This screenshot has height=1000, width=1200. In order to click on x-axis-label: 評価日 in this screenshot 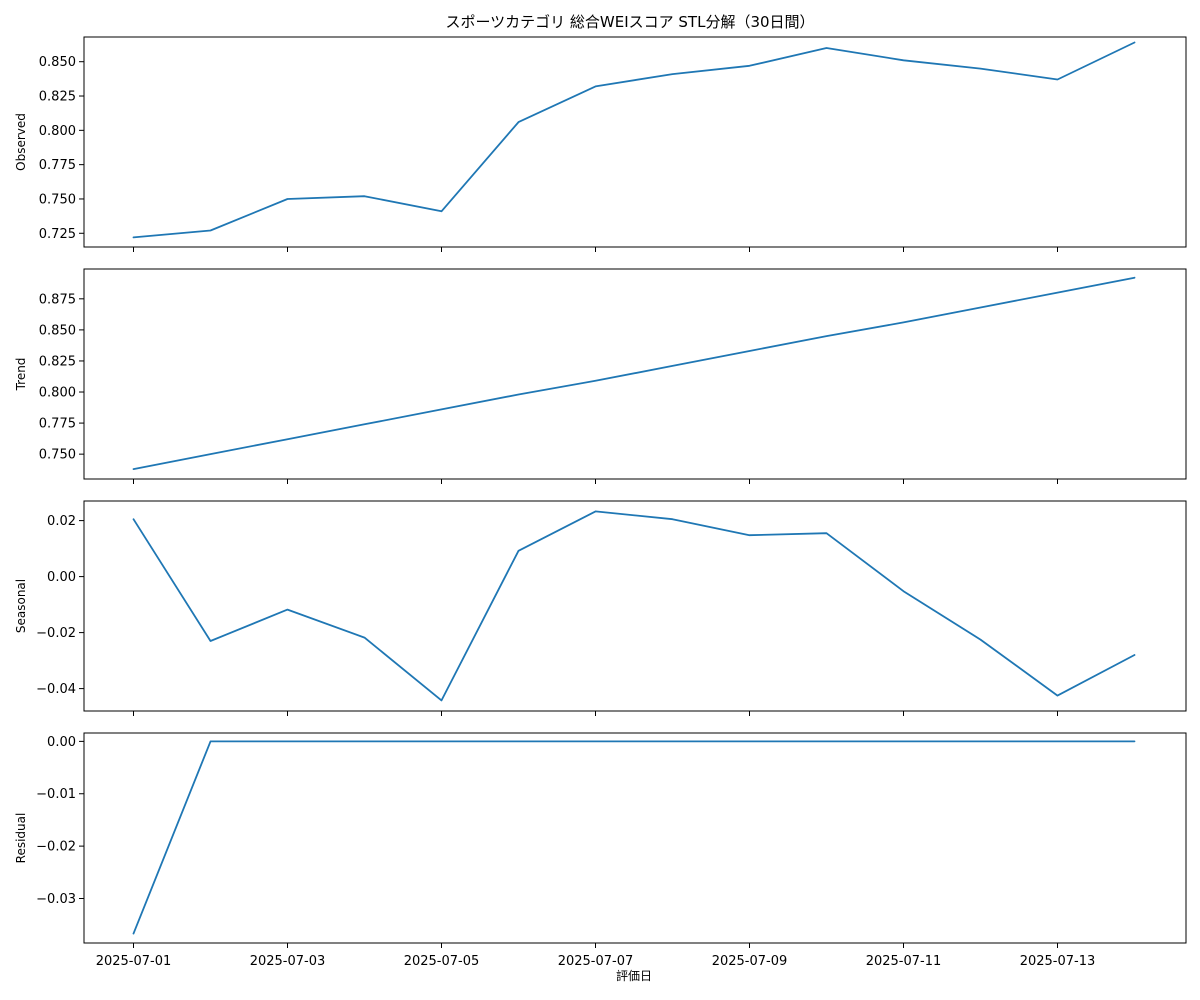, I will do `click(634, 975)`.